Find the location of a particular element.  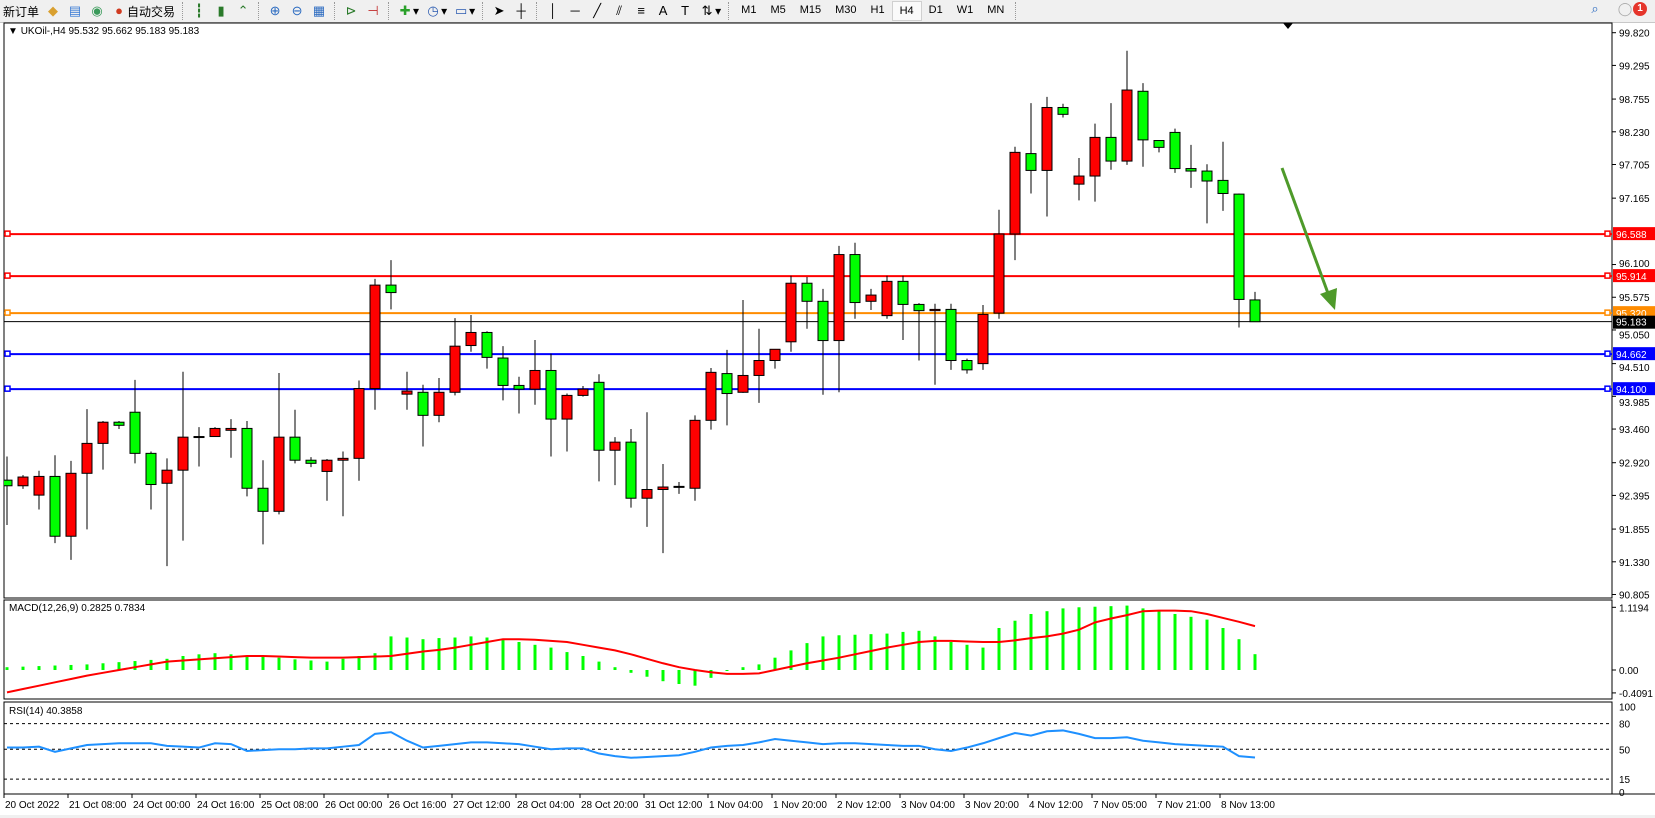

macd-axis-label: 1.1194 is located at coordinates (1634, 608).